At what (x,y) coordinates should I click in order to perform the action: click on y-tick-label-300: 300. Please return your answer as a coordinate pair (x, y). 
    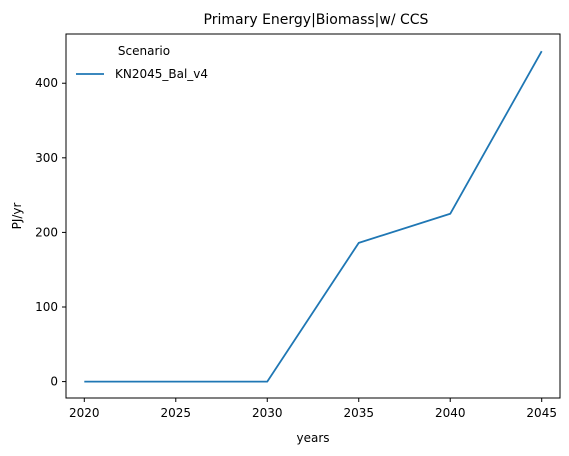
    Looking at the image, I should click on (46, 158).